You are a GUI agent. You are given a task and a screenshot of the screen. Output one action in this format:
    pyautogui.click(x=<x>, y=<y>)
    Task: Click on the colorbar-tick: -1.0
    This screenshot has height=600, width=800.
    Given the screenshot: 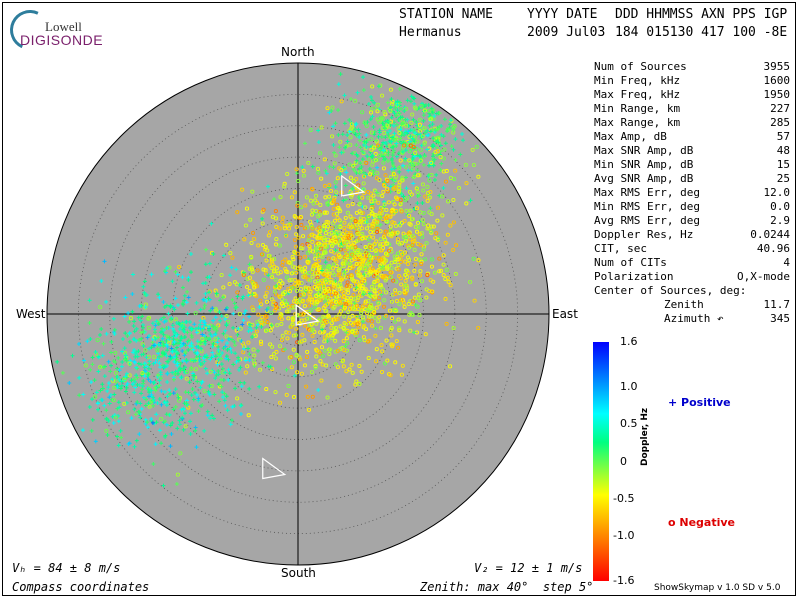 What is the action you would take?
    pyautogui.click(x=624, y=536)
    